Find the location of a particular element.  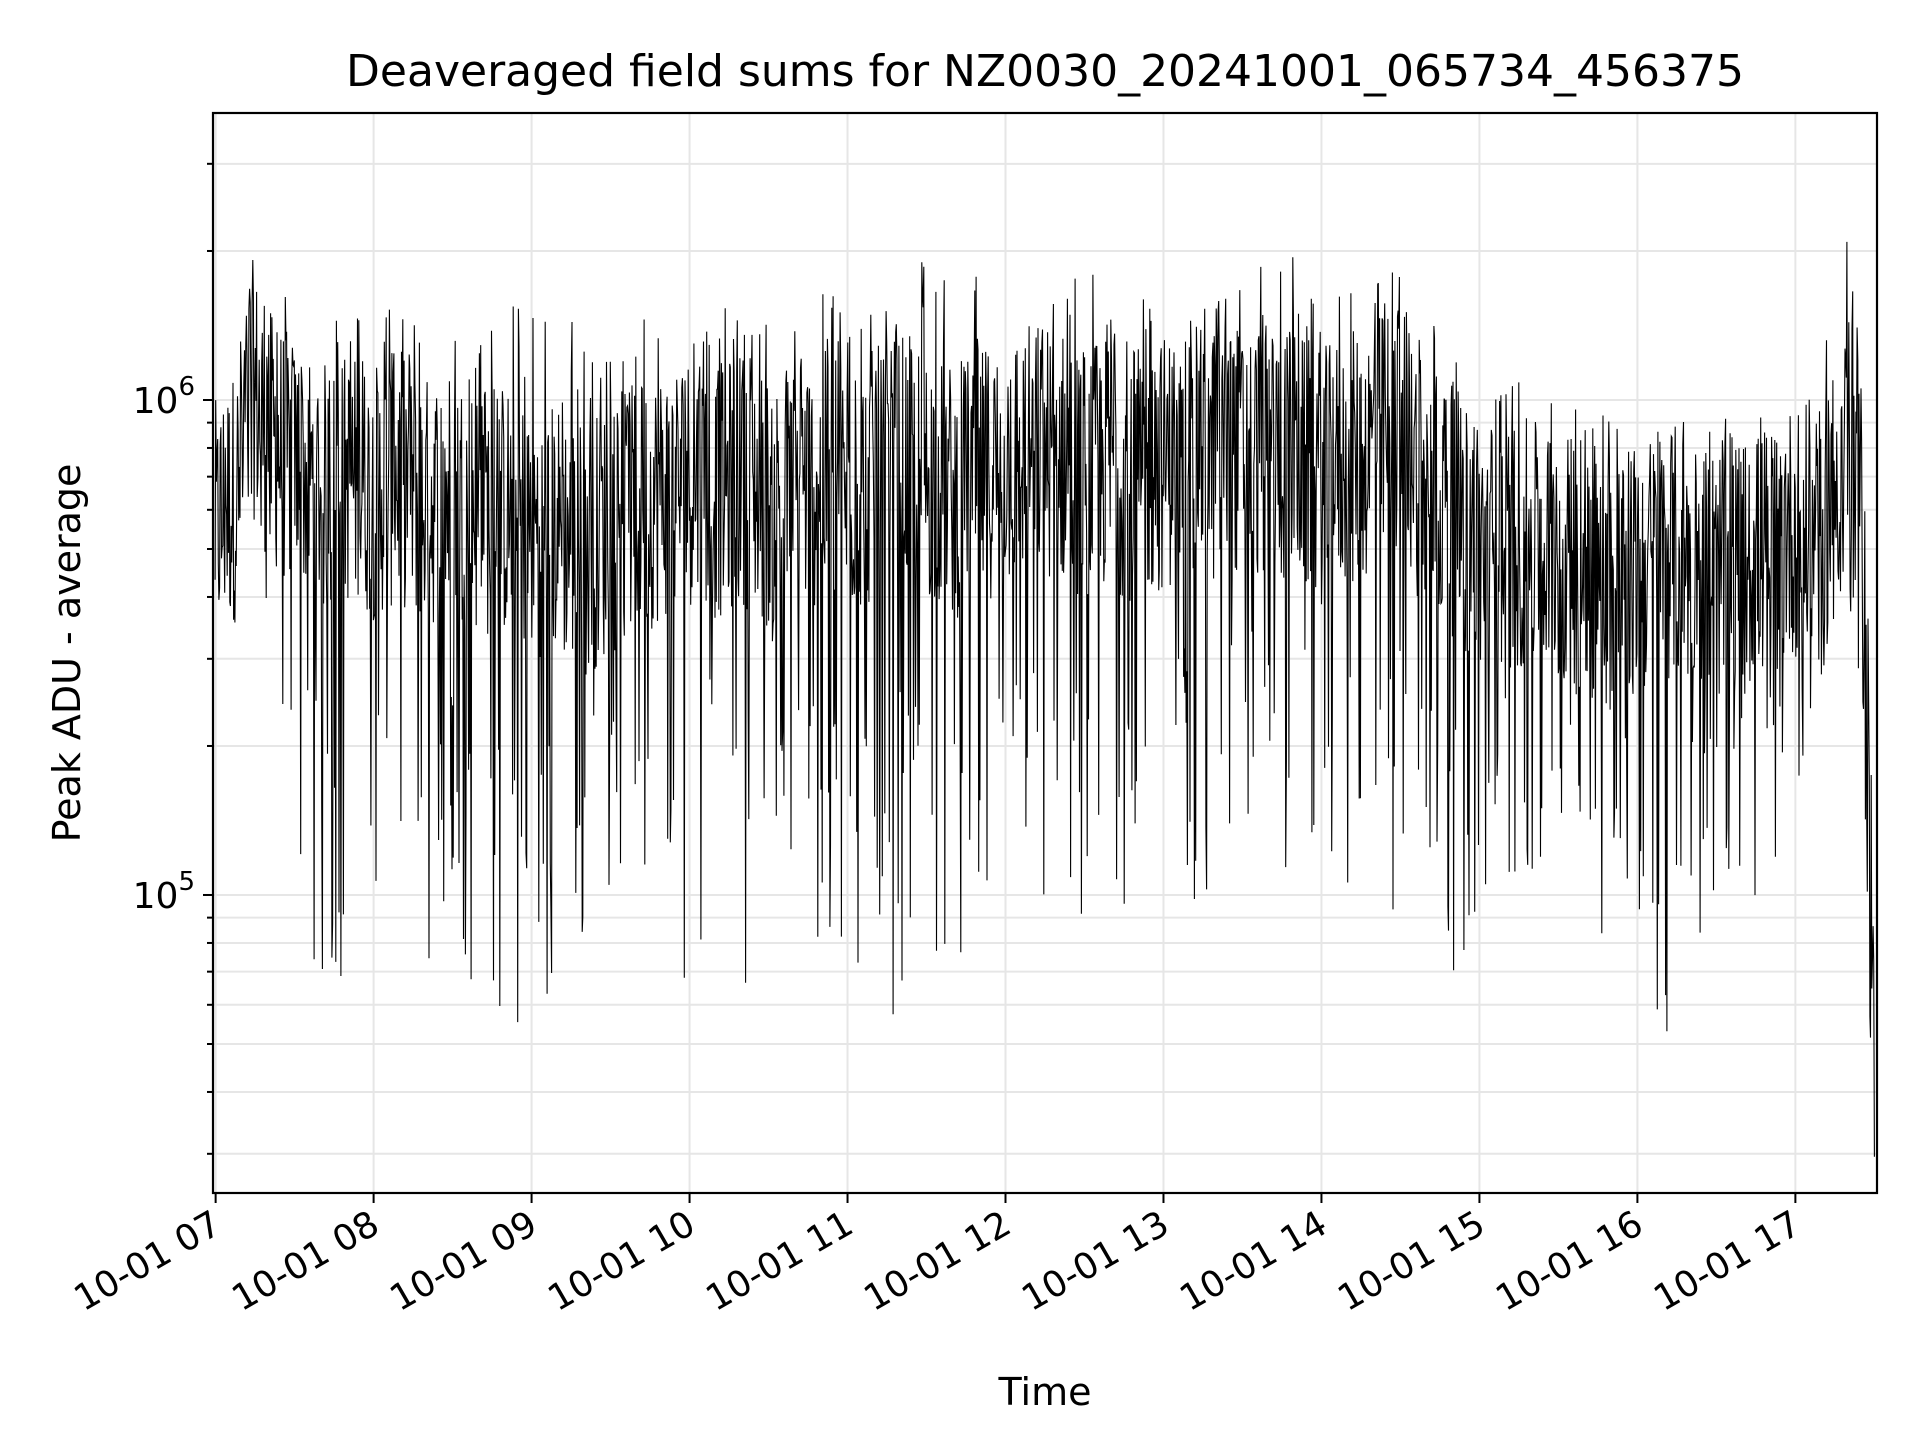

x-tick-label: 10-01 07 is located at coordinates (147, 1261).